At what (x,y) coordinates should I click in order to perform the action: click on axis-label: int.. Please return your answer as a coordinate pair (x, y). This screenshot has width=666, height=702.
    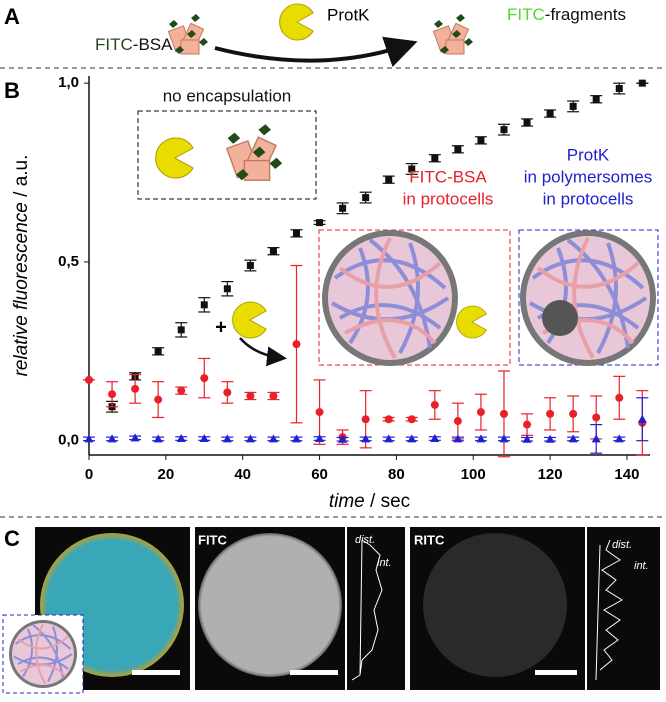
    Looking at the image, I should click on (384, 563).